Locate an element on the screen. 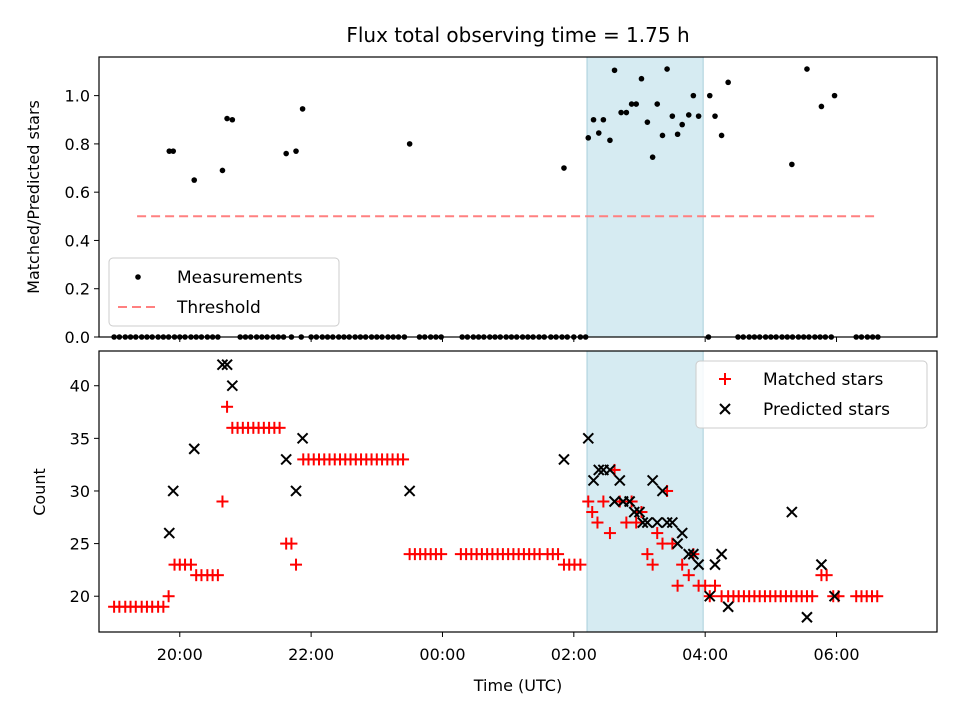 This screenshot has height=720, width=960. bottom-x-tick-label: 06:00 is located at coordinates (836, 654).